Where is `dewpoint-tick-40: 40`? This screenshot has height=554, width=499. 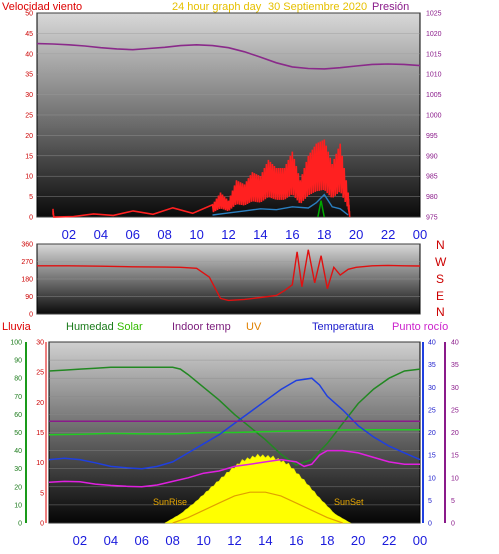
dewpoint-tick-40: 40 is located at coordinates (455, 343).